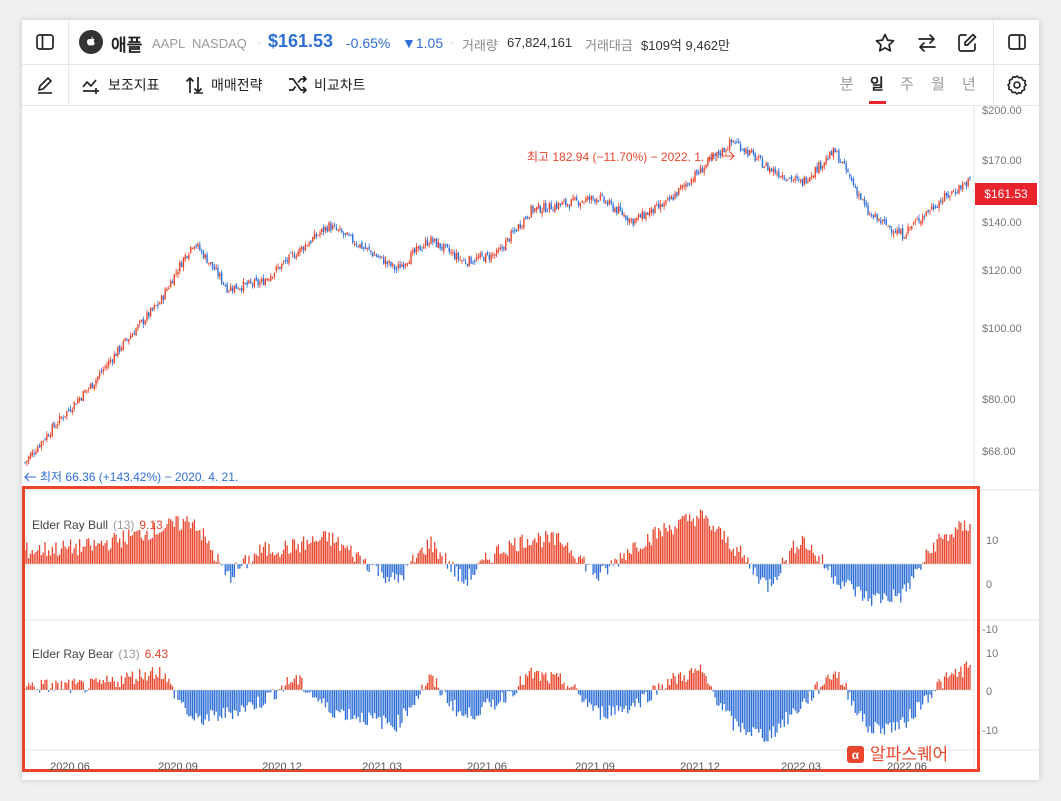 This screenshot has width=1061, height=801. What do you see at coordinates (1006, 194) in the screenshot?
I see `current-price-badge-text: $161.53` at bounding box center [1006, 194].